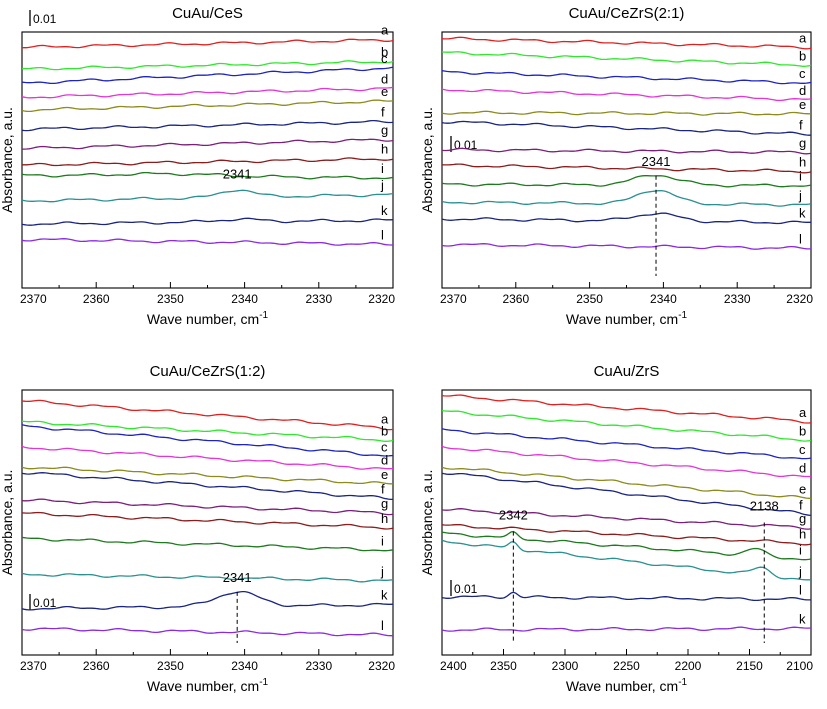  What do you see at coordinates (626, 519) in the screenshot?
I see `spectrum-line-g` at bounding box center [626, 519].